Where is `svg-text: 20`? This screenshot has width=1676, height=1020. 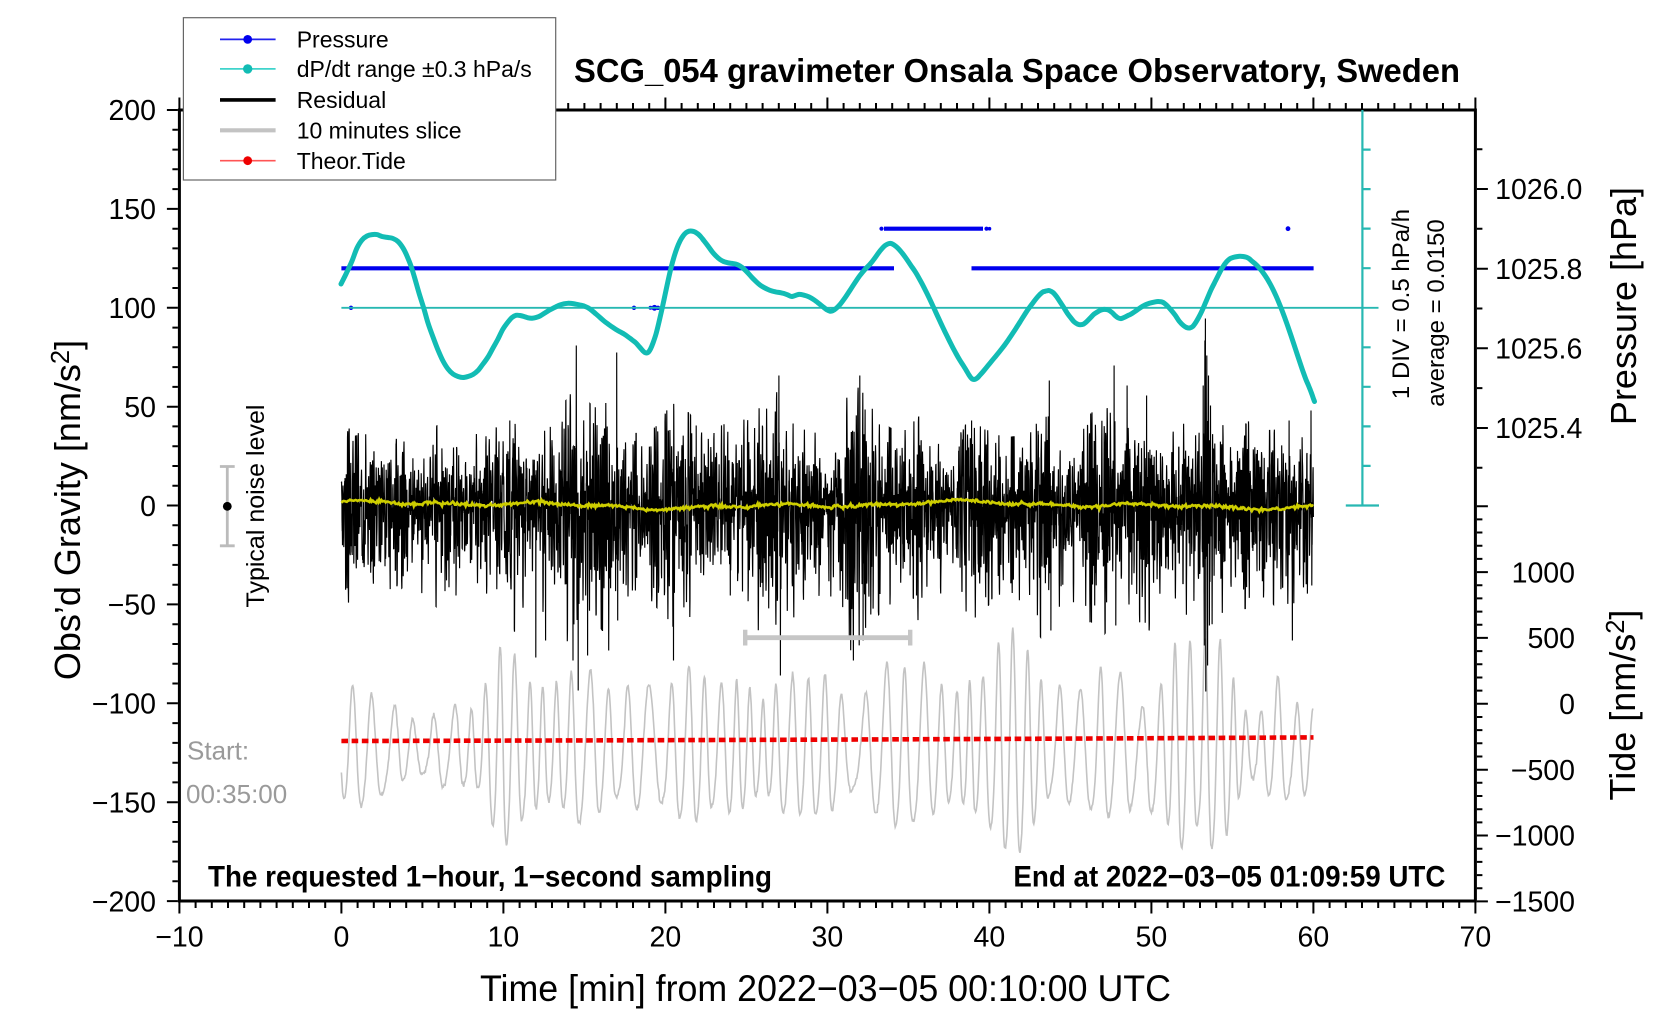
svg-text: 20 is located at coordinates (666, 937).